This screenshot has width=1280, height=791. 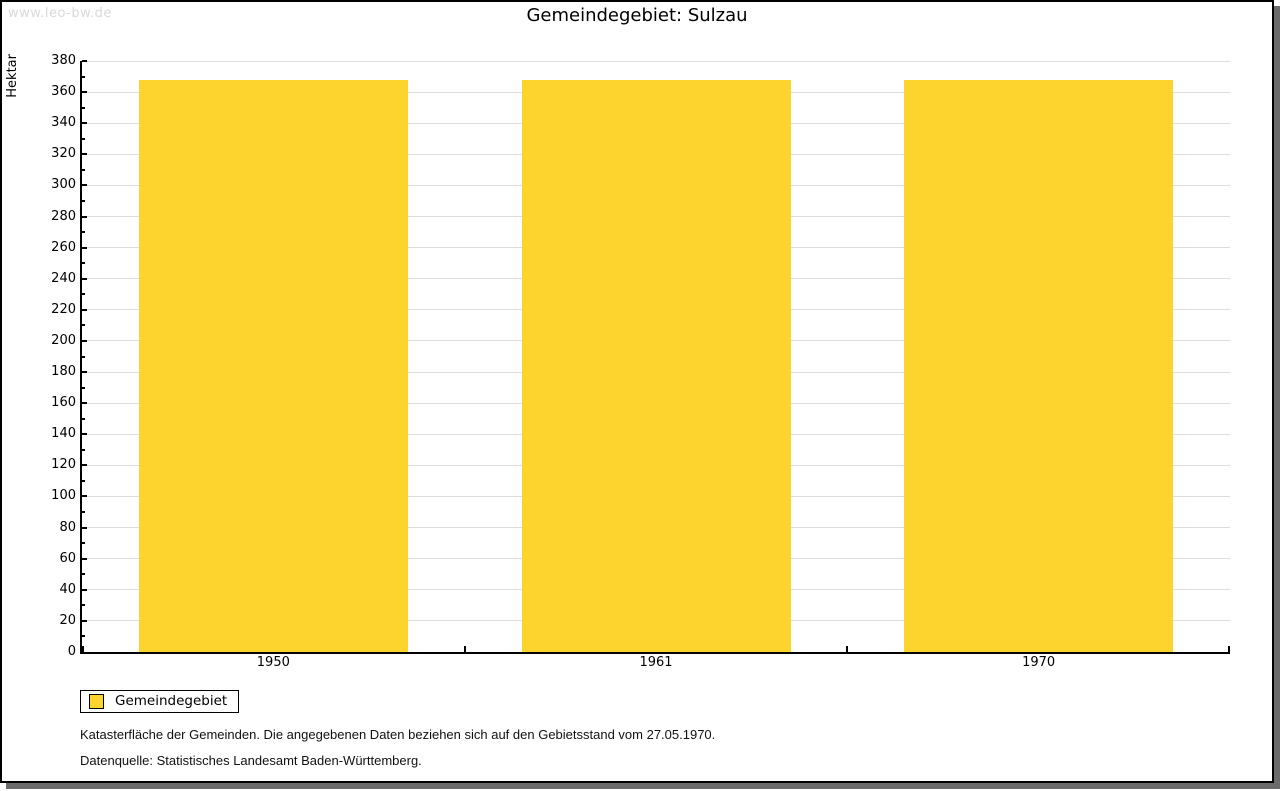 What do you see at coordinates (63, 465) in the screenshot?
I see `y-axis-label: 120` at bounding box center [63, 465].